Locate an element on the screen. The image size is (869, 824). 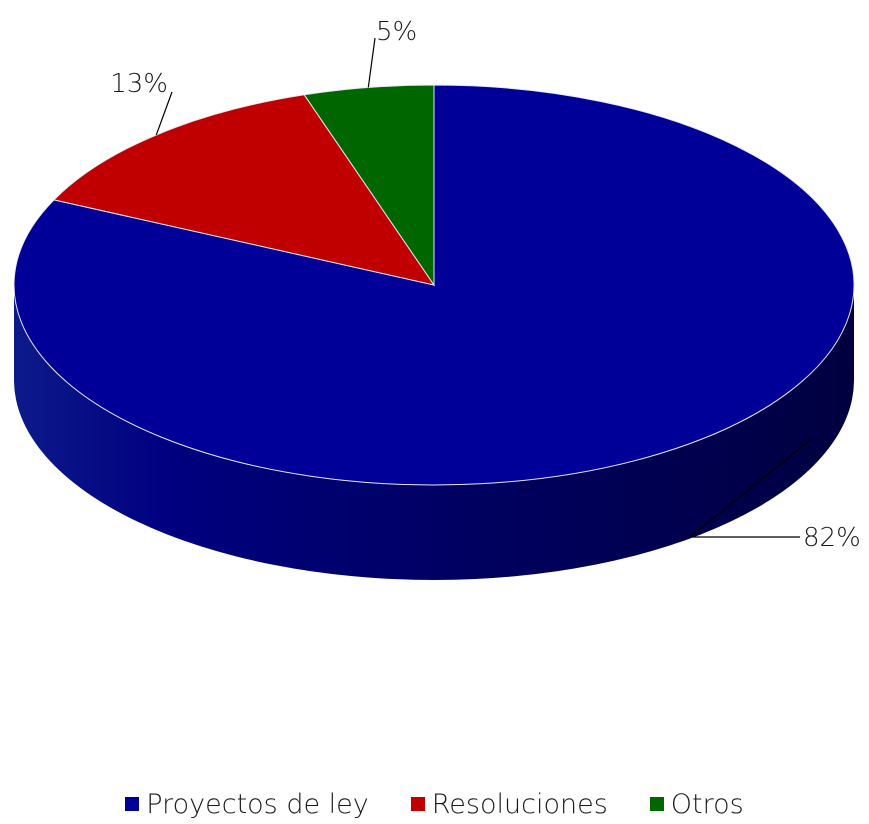
legend-swatch-resoluciones is located at coordinates (417, 804).